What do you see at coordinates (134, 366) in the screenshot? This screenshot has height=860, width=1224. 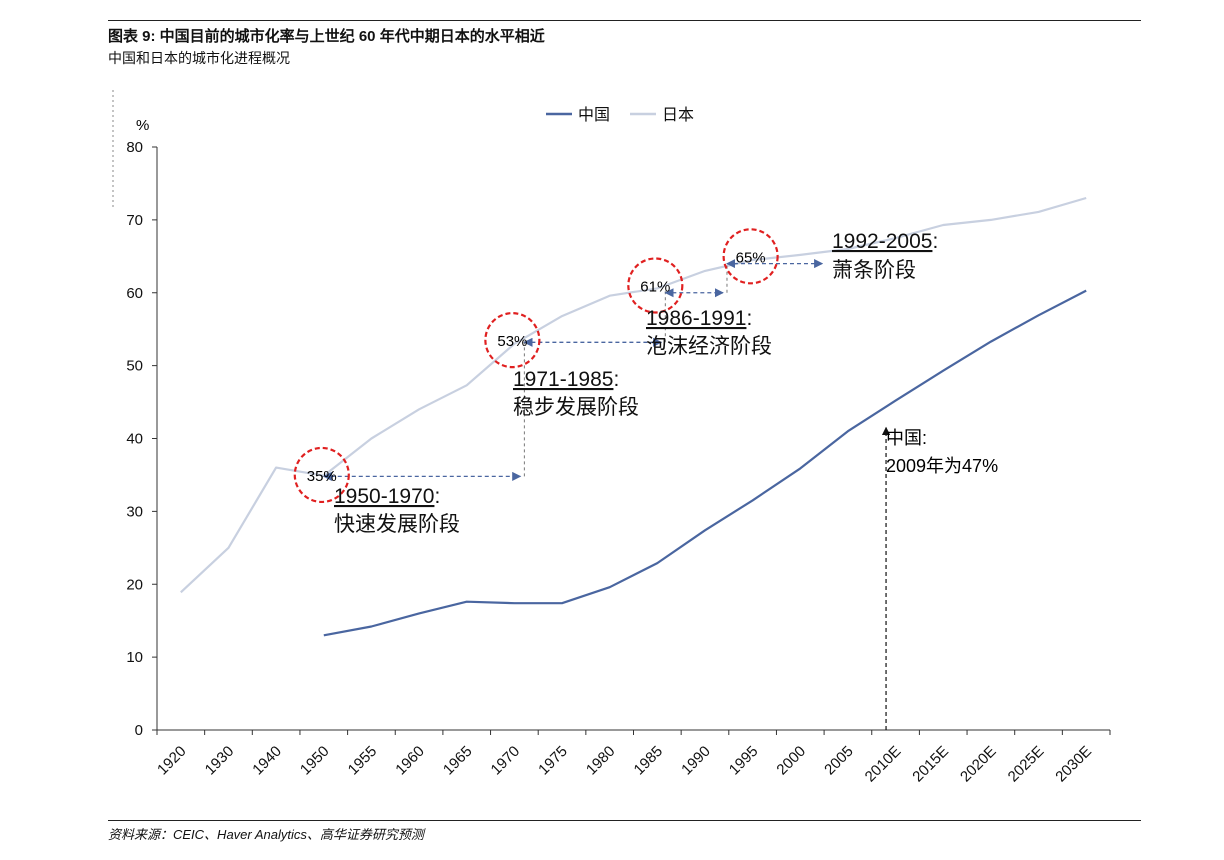 I see `y-tick-label-5: 50` at bounding box center [134, 366].